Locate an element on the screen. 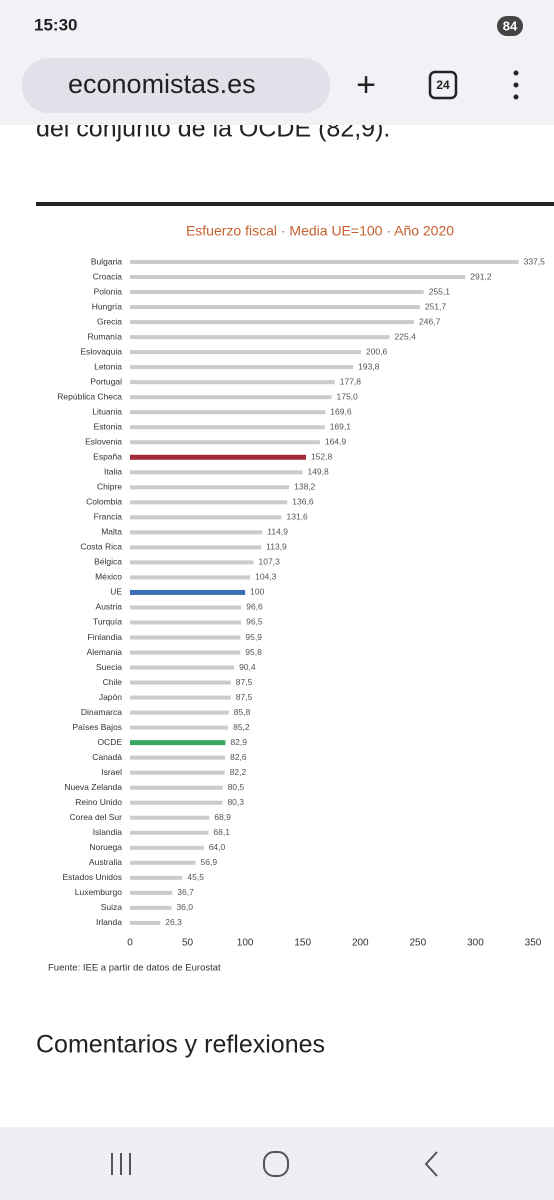  category-label: Bélgica is located at coordinates (108, 562).